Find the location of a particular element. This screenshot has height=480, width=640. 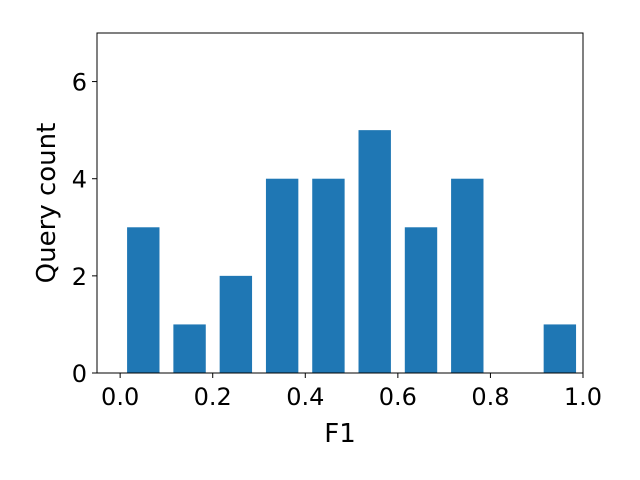

x-axis: 0.0 0.2 0.4 0.6 0.8 1.0 is located at coordinates (351, 392).